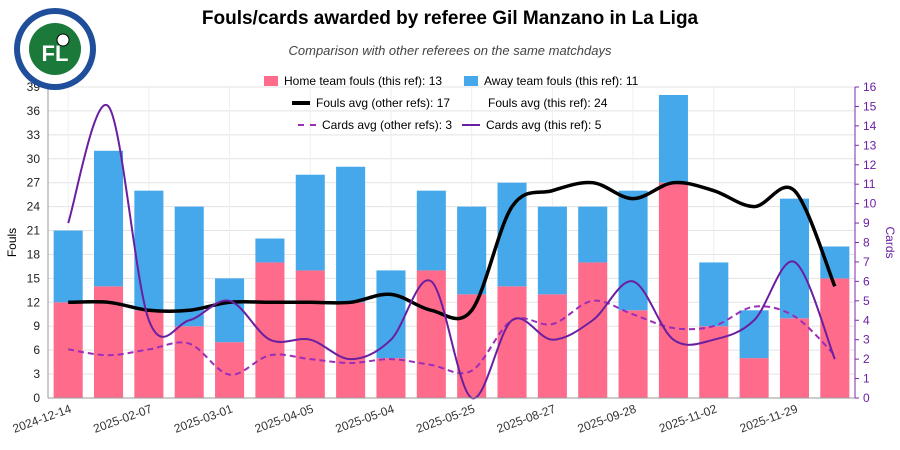 The height and width of the screenshot is (450, 900). I want to click on y-tick-label: 27, so click(34, 183).